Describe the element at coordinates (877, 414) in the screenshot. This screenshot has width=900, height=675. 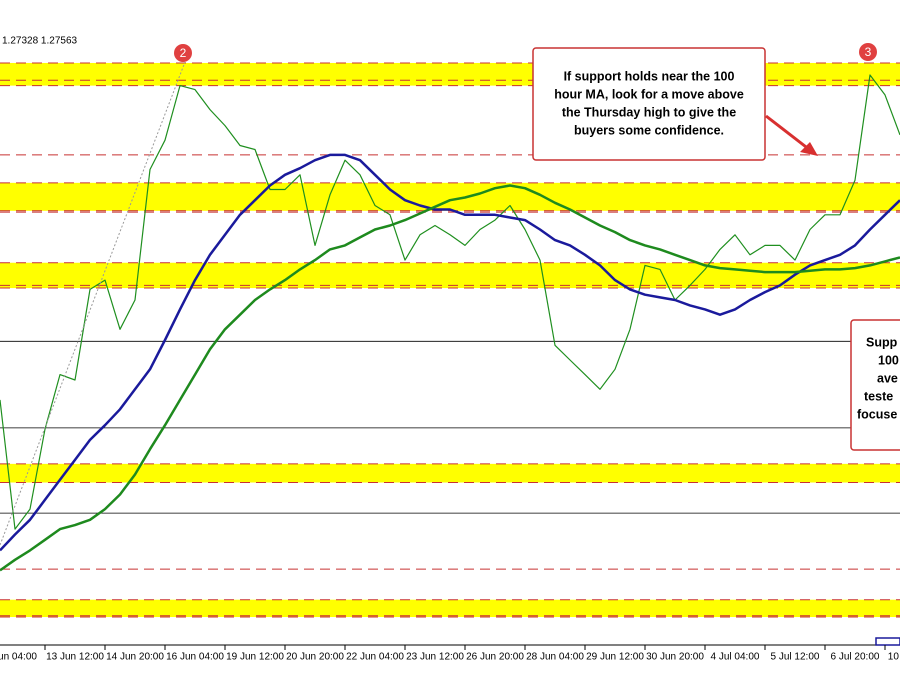
I see `side-note-text: focuse` at that location.